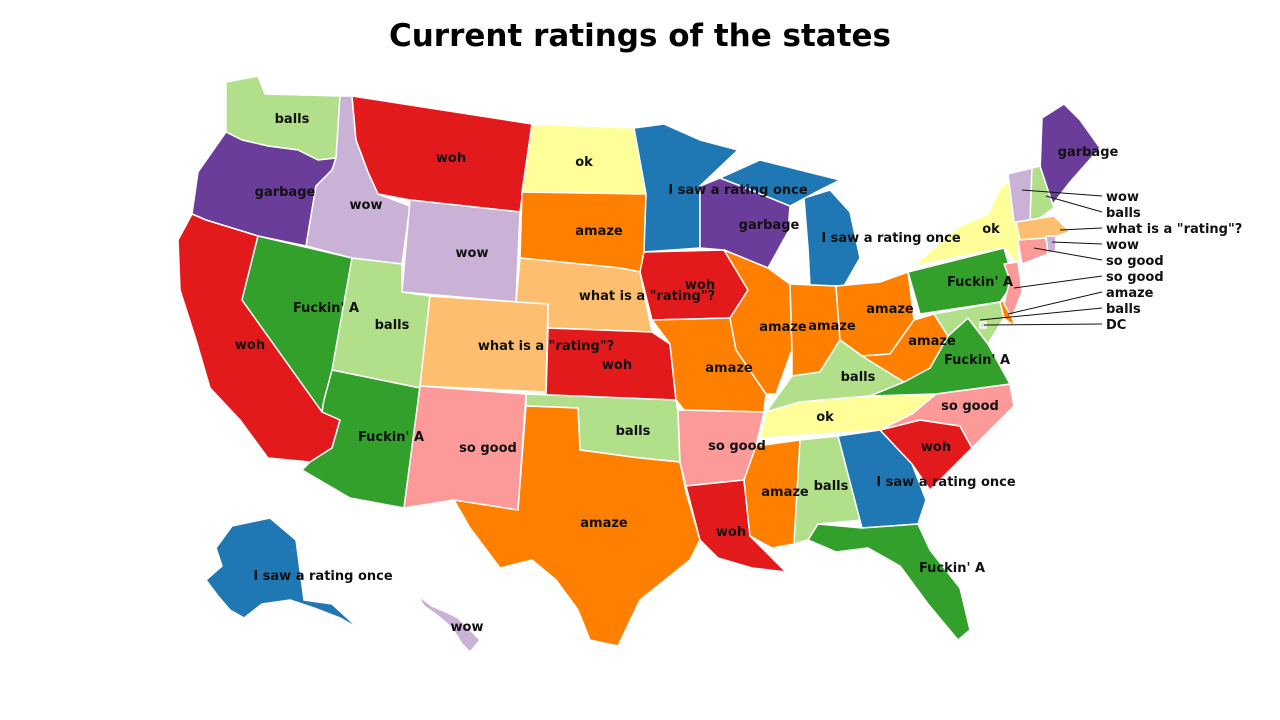 The width and height of the screenshot is (1280, 720). Describe the element at coordinates (392, 325) in the screenshot. I see `label-ut: balls` at that location.